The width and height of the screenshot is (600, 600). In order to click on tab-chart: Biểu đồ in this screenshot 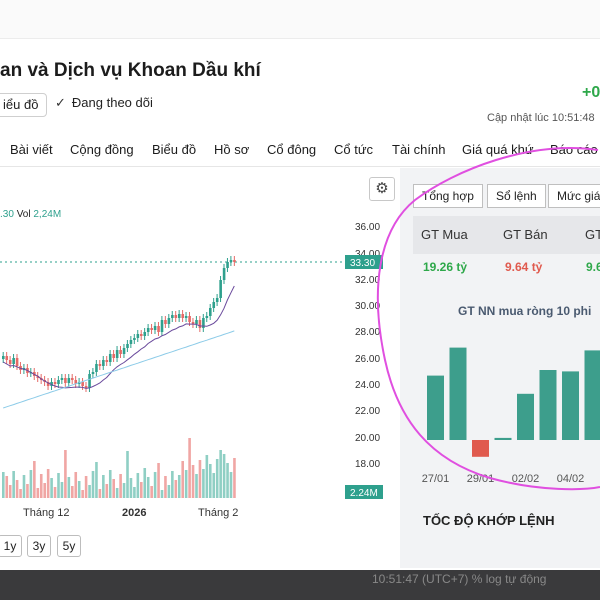, I will do `click(174, 149)`.